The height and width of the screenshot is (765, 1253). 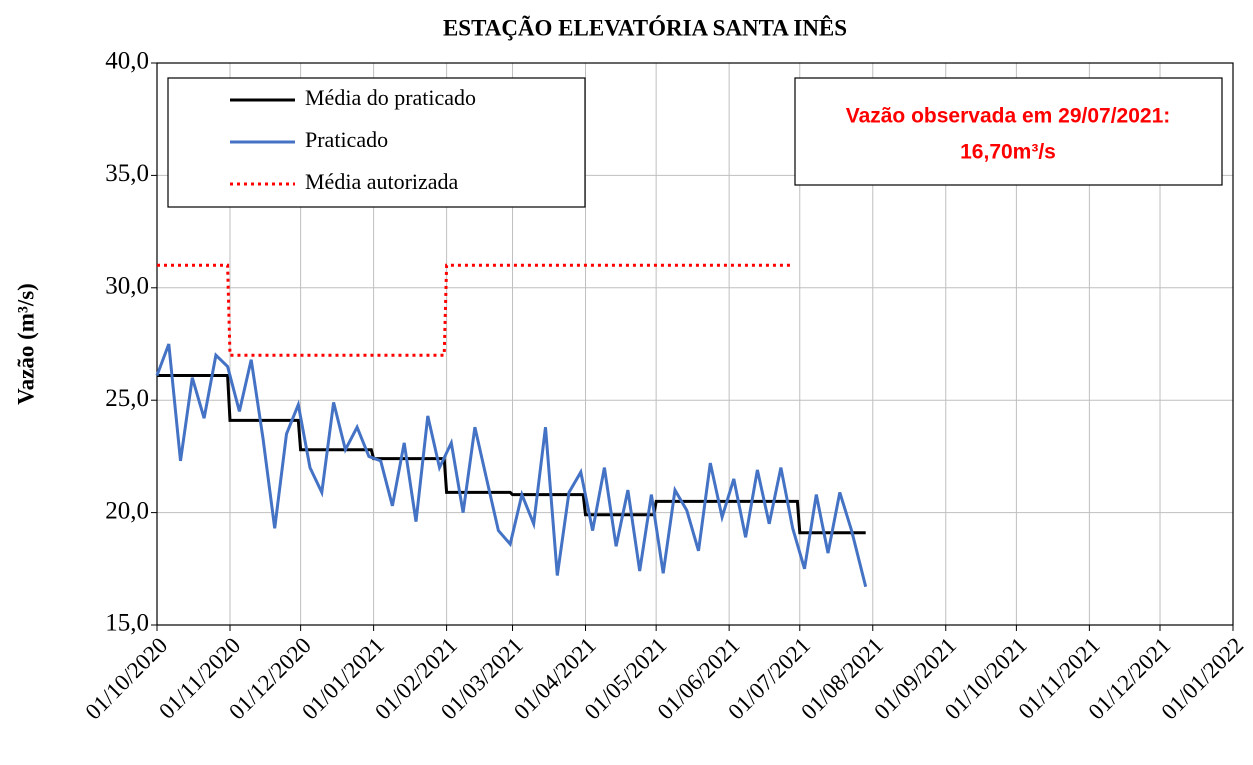 What do you see at coordinates (1008, 131) in the screenshot?
I see `annotation-box` at bounding box center [1008, 131].